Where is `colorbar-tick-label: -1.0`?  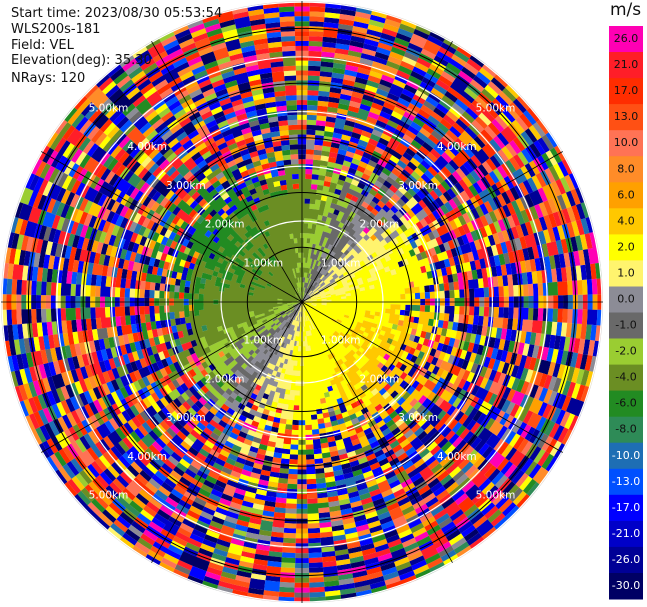 colorbar-tick-label: -1.0 is located at coordinates (625, 325).